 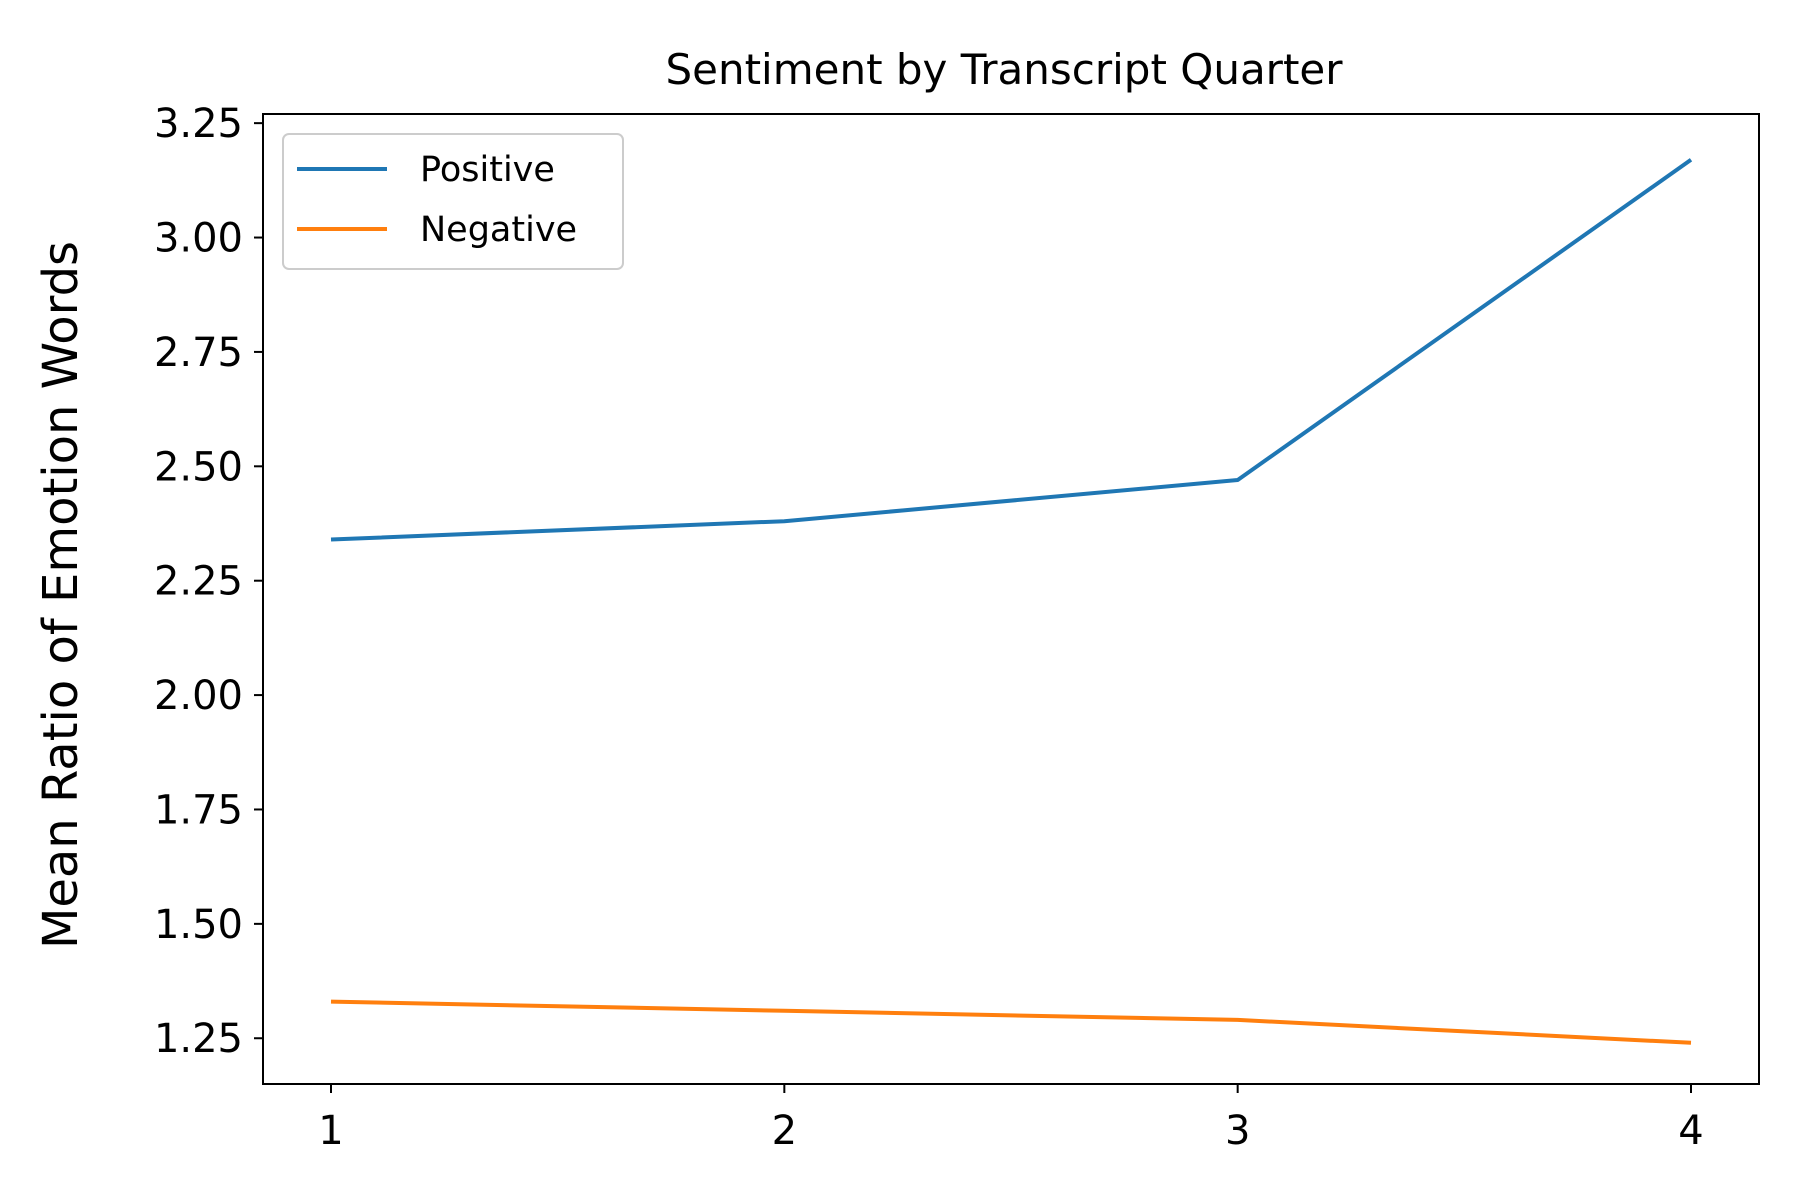 What do you see at coordinates (1004, 69) in the screenshot?
I see `chart-title: Sentiment by Transcript Quarter` at bounding box center [1004, 69].